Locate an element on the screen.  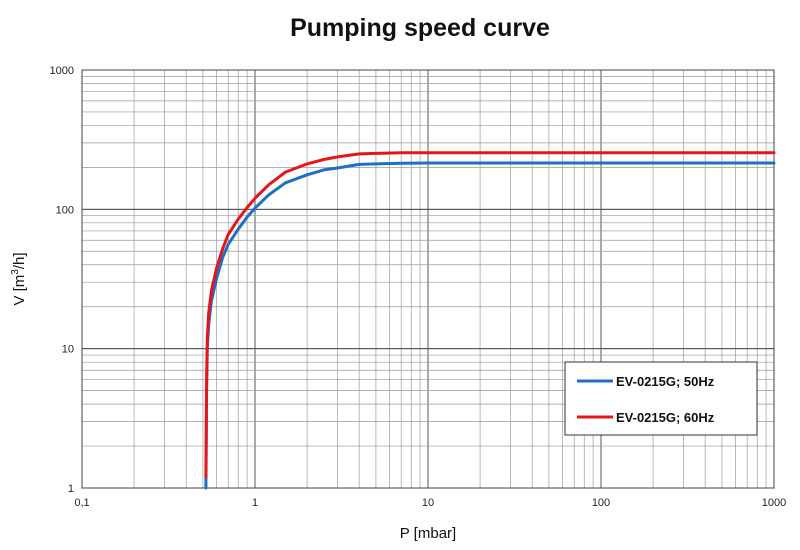
y-tick-label: 10 is located at coordinates (68, 350).